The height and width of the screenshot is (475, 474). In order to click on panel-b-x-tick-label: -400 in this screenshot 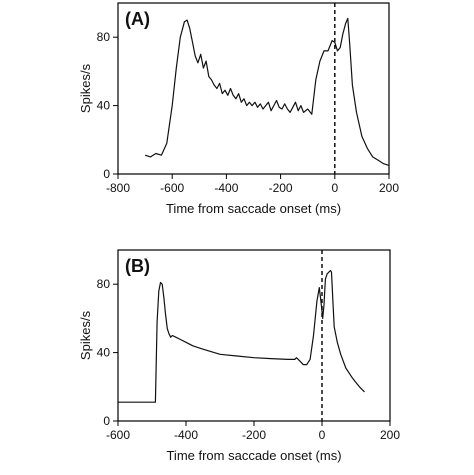, I will do `click(186, 435)`.